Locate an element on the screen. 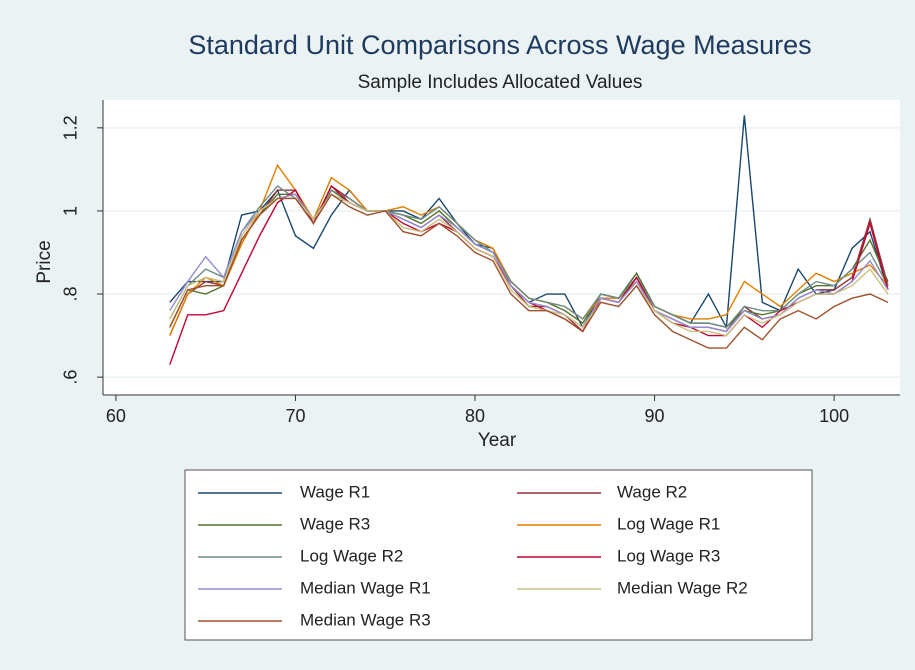 Image resolution: width=915 pixels, height=670 pixels. y-tick-label: 1 is located at coordinates (71, 211).